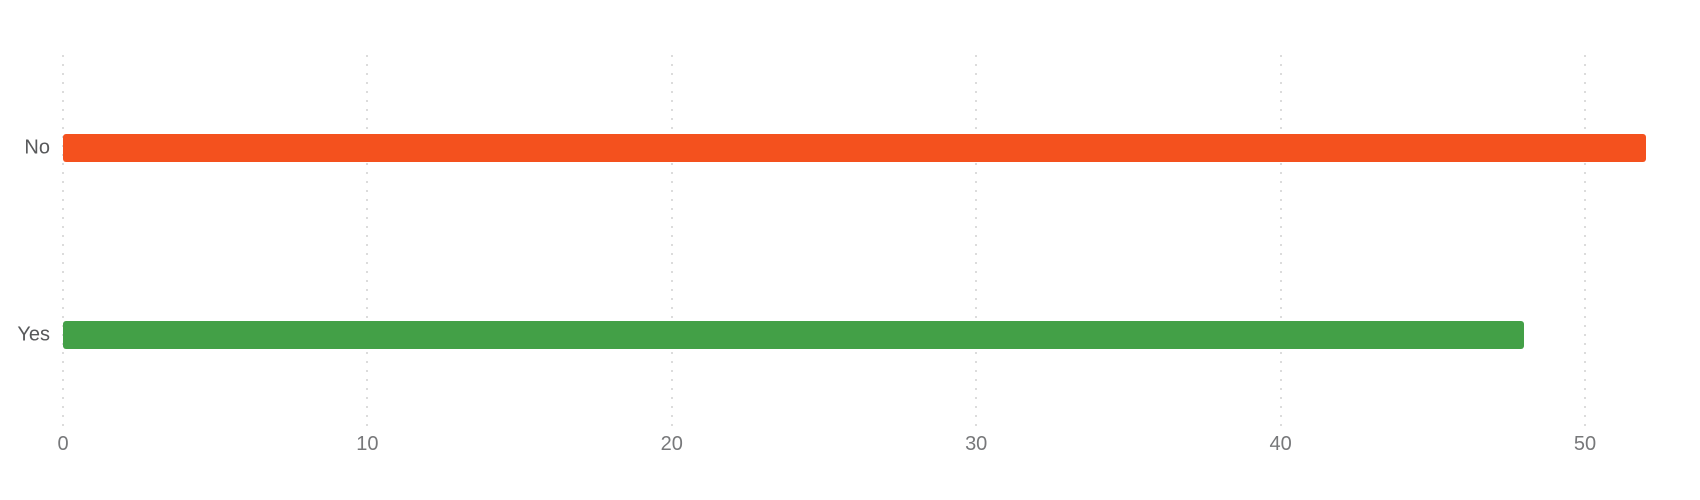 Image resolution: width=1700 pixels, height=500 pixels. Describe the element at coordinates (976, 444) in the screenshot. I see `x-tick-label-30: 30` at that location.